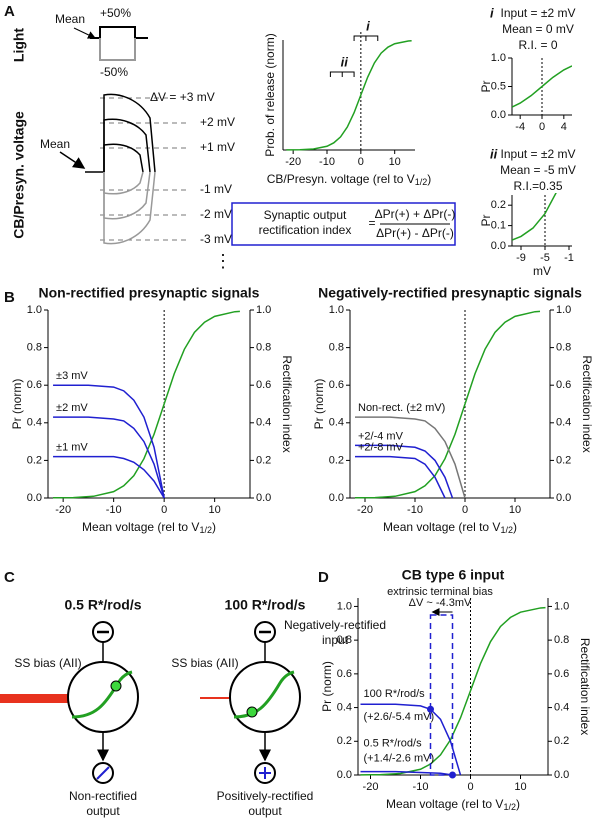  What do you see at coordinates (368, 25) in the screenshot?
I see `bracket-label: i` at bounding box center [368, 25].